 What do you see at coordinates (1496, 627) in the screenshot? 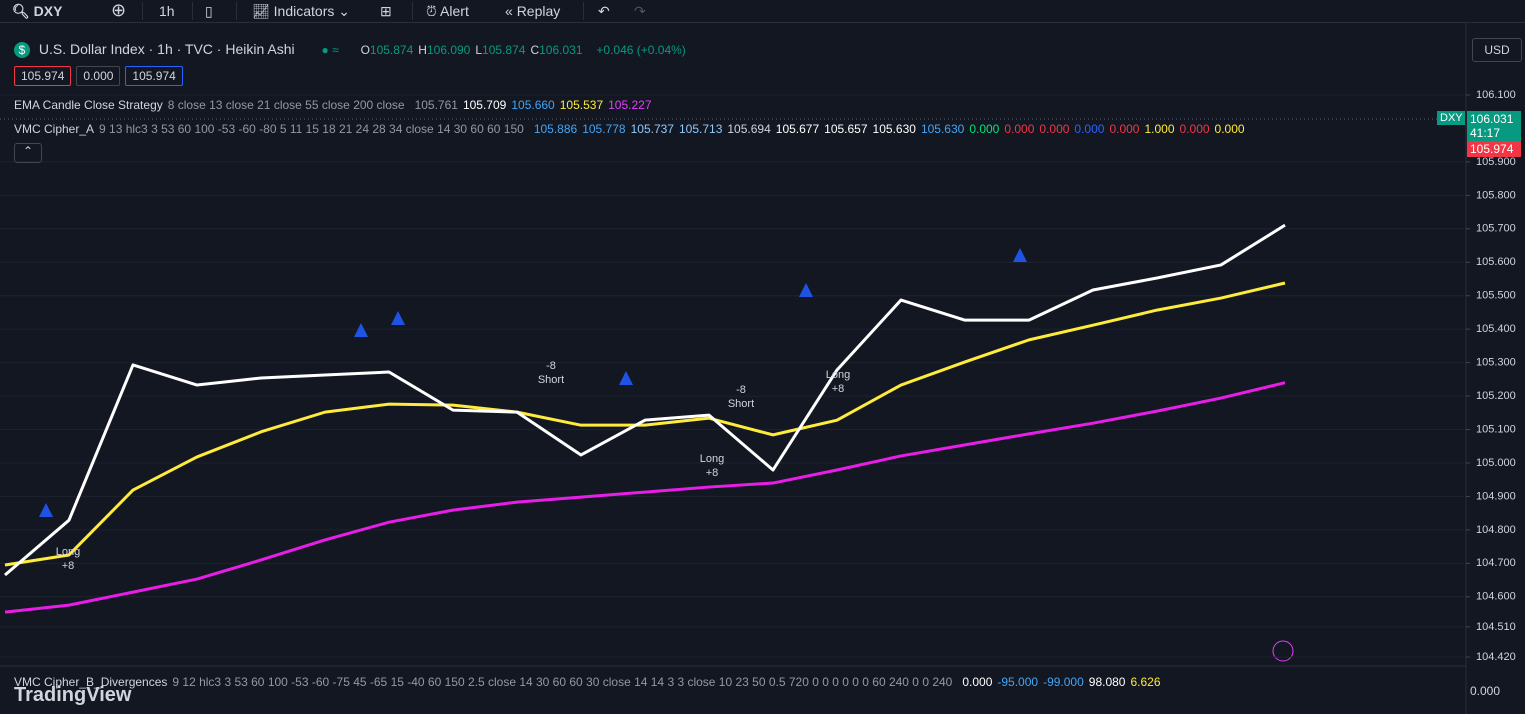
I see `y-tick-label: 104.510` at bounding box center [1496, 627].